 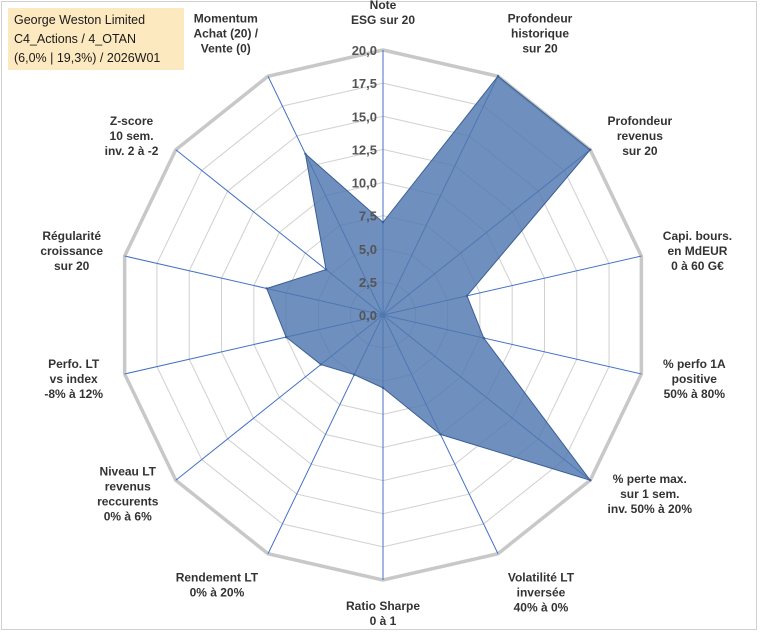 I want to click on tick-label-4: 10,0, so click(x=364, y=183).